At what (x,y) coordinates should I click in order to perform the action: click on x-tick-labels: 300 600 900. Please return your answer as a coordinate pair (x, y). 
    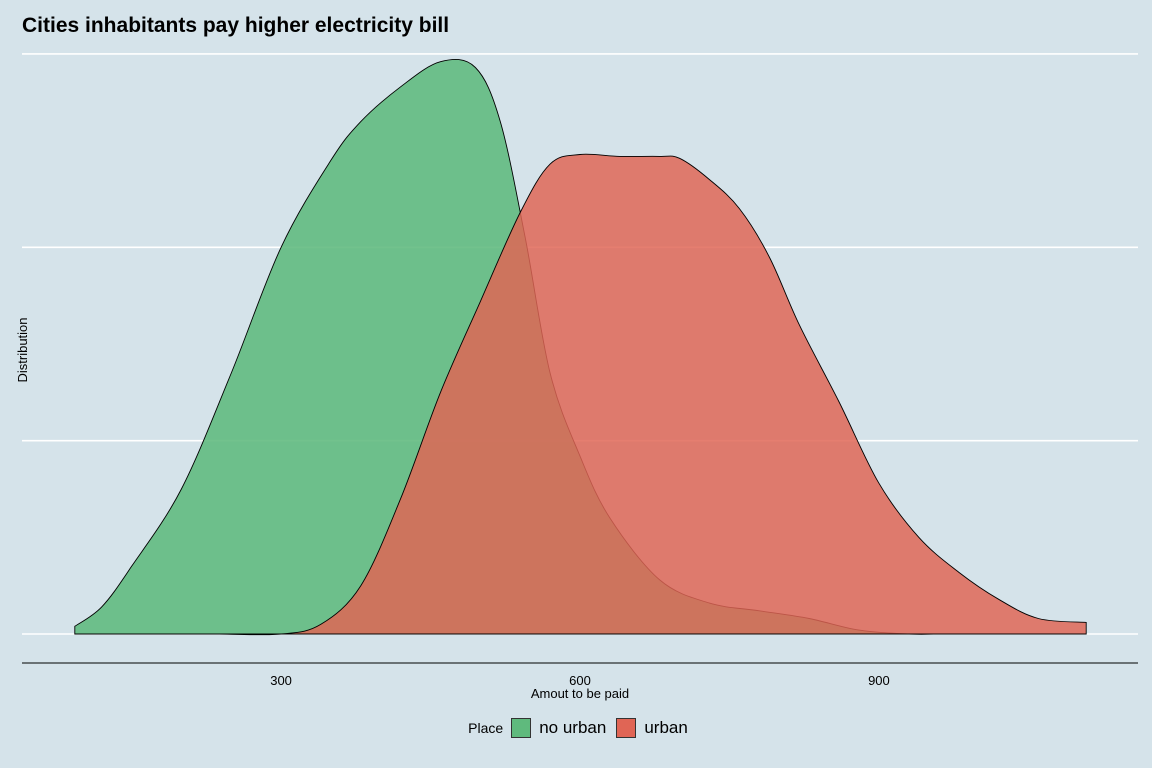
    Looking at the image, I should click on (580, 680).